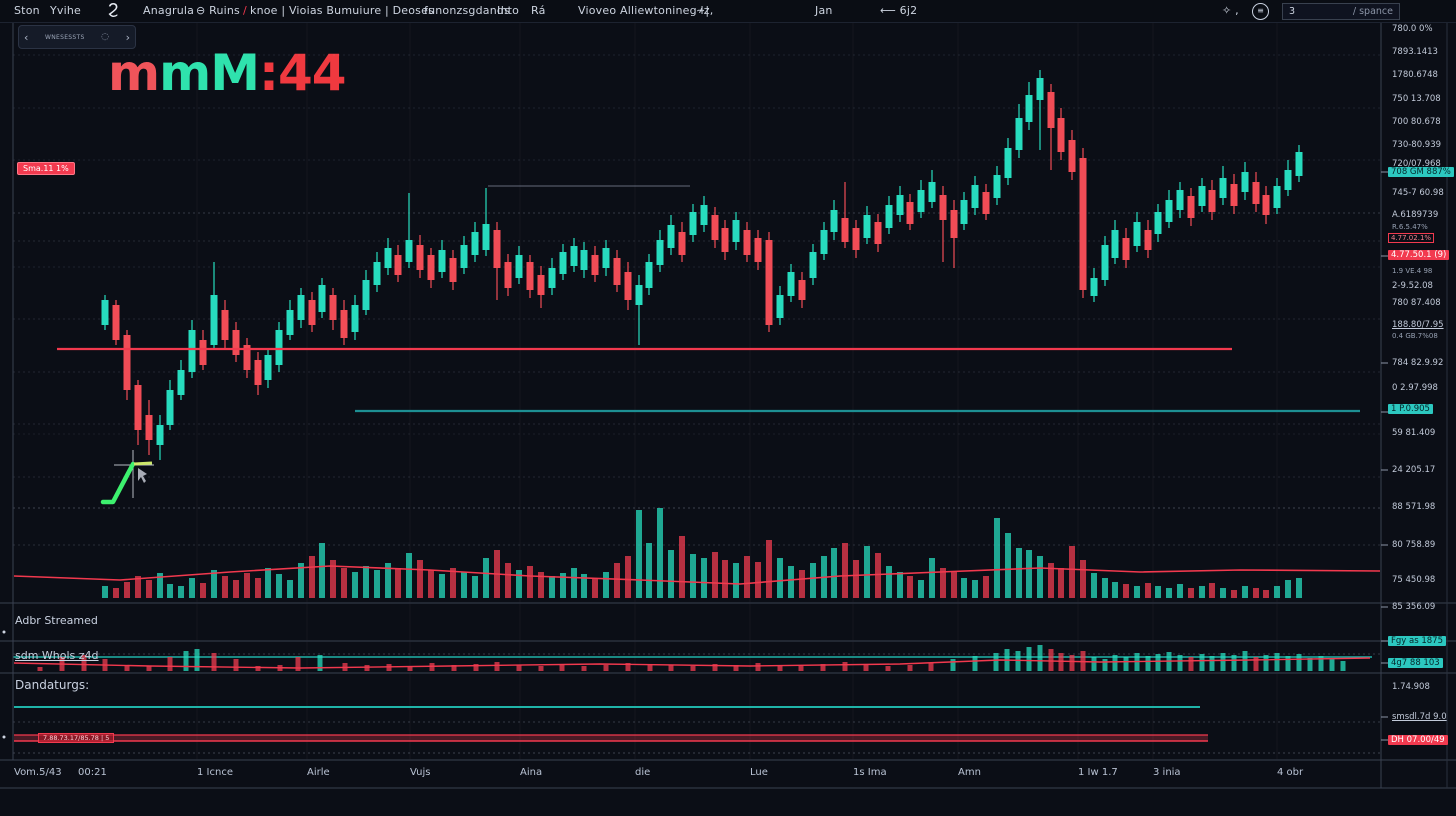 The height and width of the screenshot is (816, 1456). Describe the element at coordinates (342, 10) in the screenshot. I see `menubar-item: knoe | Vioias Bumuiure | Deoses` at that location.